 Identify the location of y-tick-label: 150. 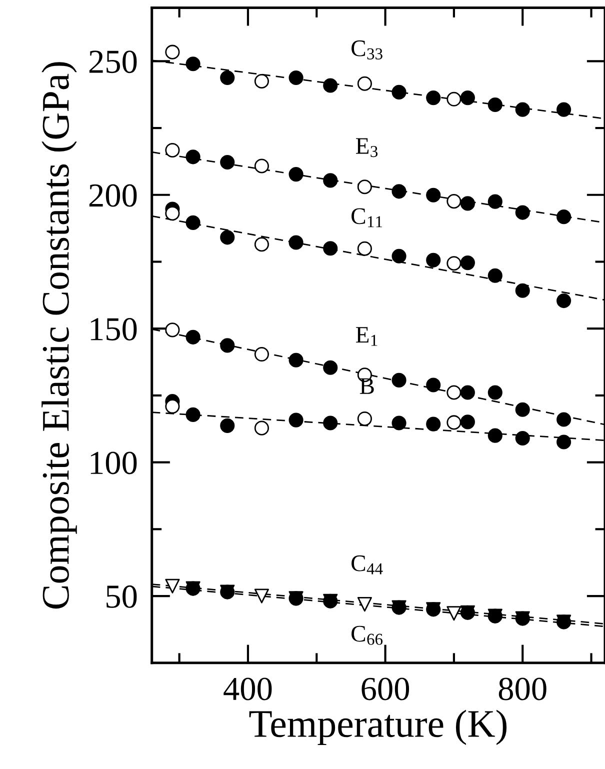
(113, 329).